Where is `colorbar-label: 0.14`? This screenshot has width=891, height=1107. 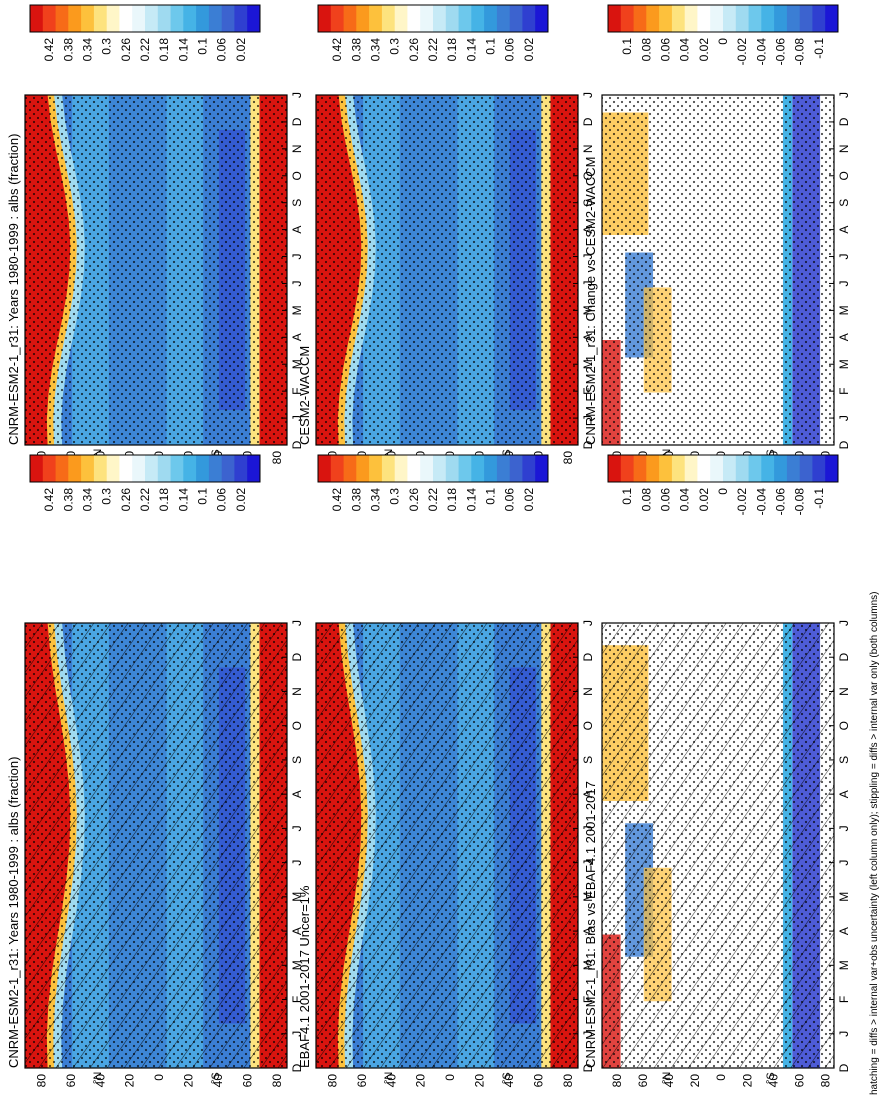
colorbar-label: 0.14 is located at coordinates (471, 500).